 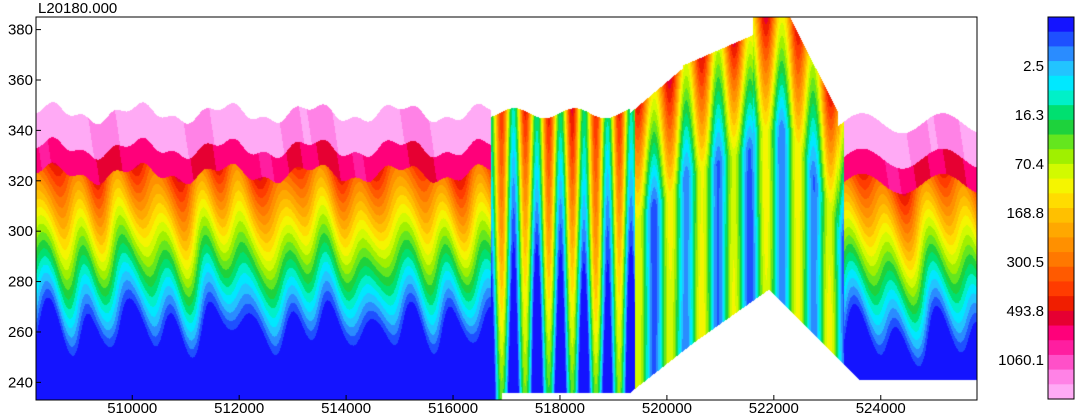 What do you see at coordinates (1025, 262) in the screenshot?
I see `colorbar-label: 300.5` at bounding box center [1025, 262].